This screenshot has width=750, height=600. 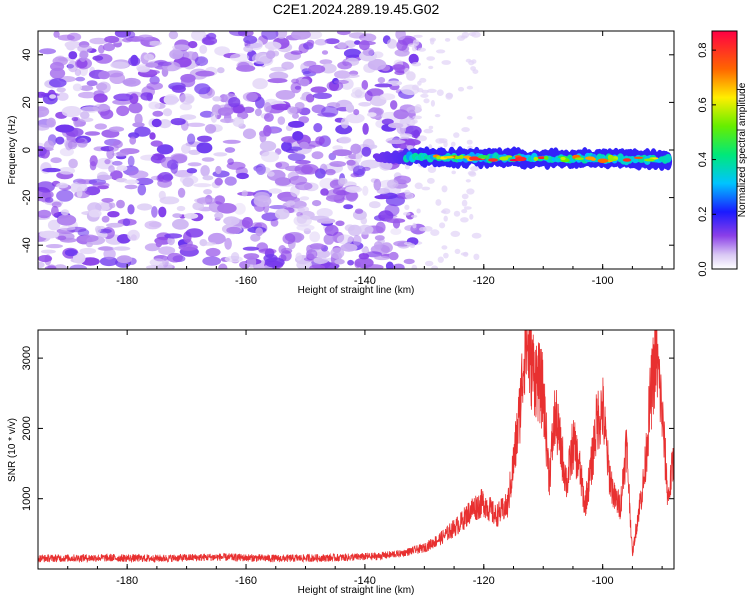 What do you see at coordinates (127, 281) in the screenshot?
I see `x-tick-label: -180` at bounding box center [127, 281].